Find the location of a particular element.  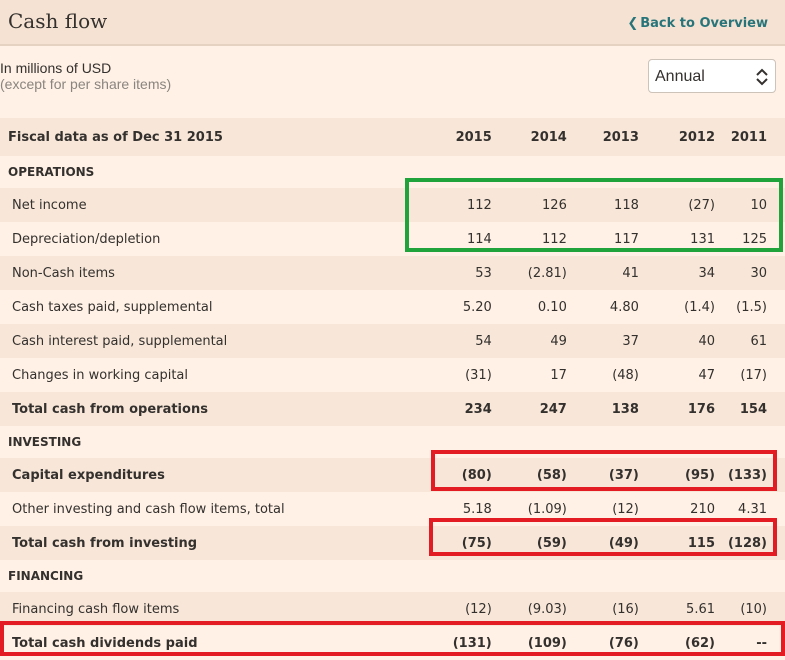

cell-value: 176 is located at coordinates (676, 409).